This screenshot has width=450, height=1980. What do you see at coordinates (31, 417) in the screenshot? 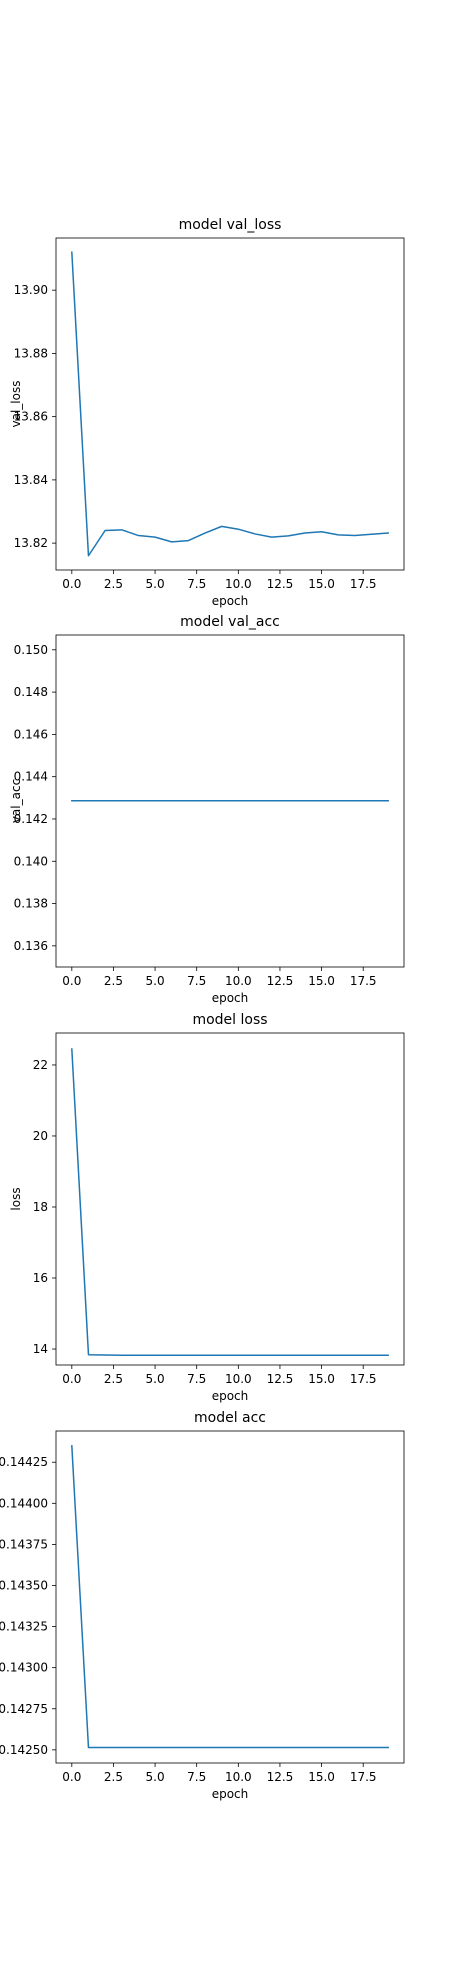
I see `y-tick-label: 13.86` at bounding box center [31, 417].